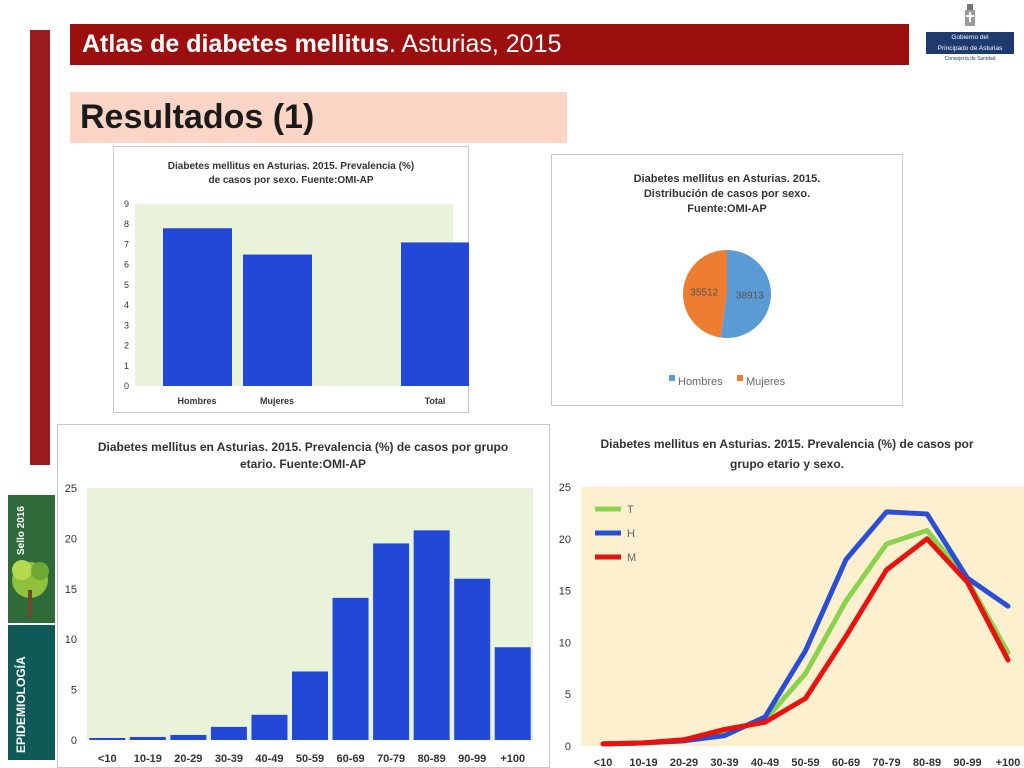 The height and width of the screenshot is (768, 1024). What do you see at coordinates (126, 325) in the screenshot?
I see `y-tick-label: 3` at bounding box center [126, 325].